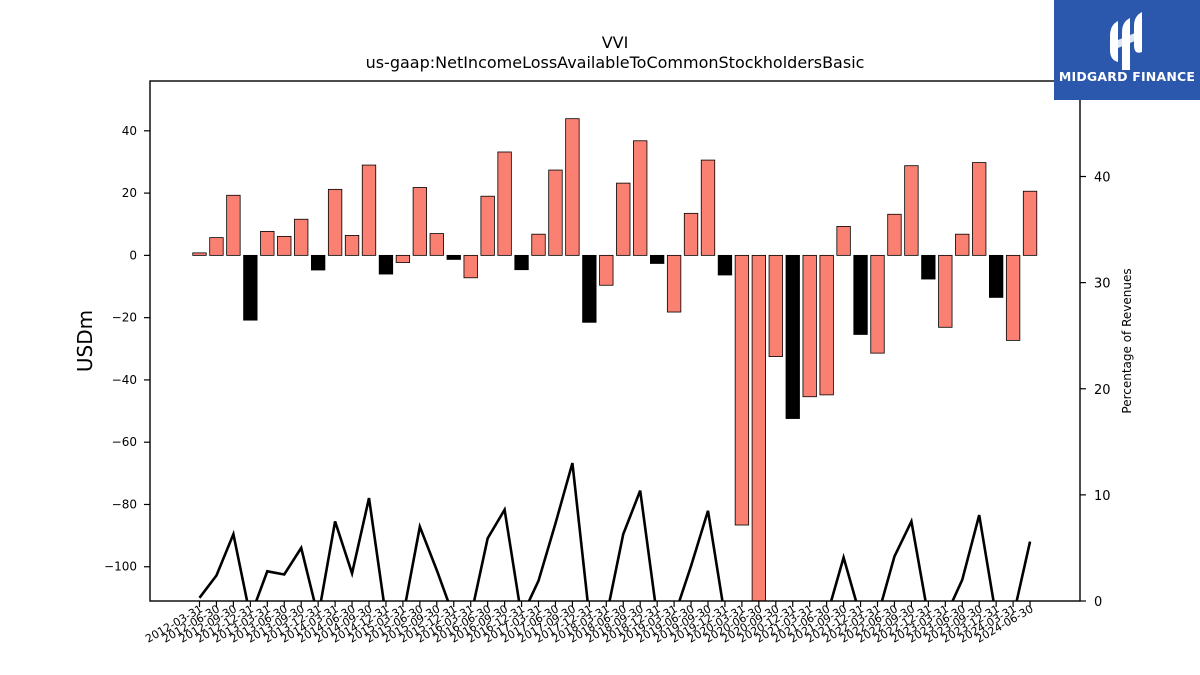 Image resolution: width=1200 pixels, height=675 pixels. I want to click on revenue-percentage-line-layer, so click(615, 531).